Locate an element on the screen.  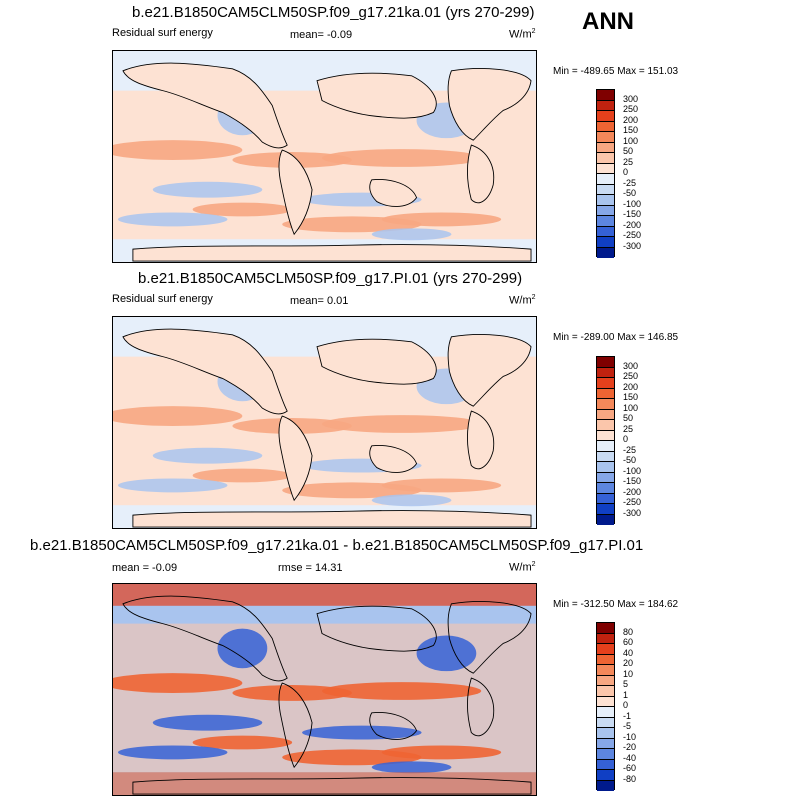
panel3-minmax: Min = -312.50 Max = 184.62 is located at coordinates (616, 604).